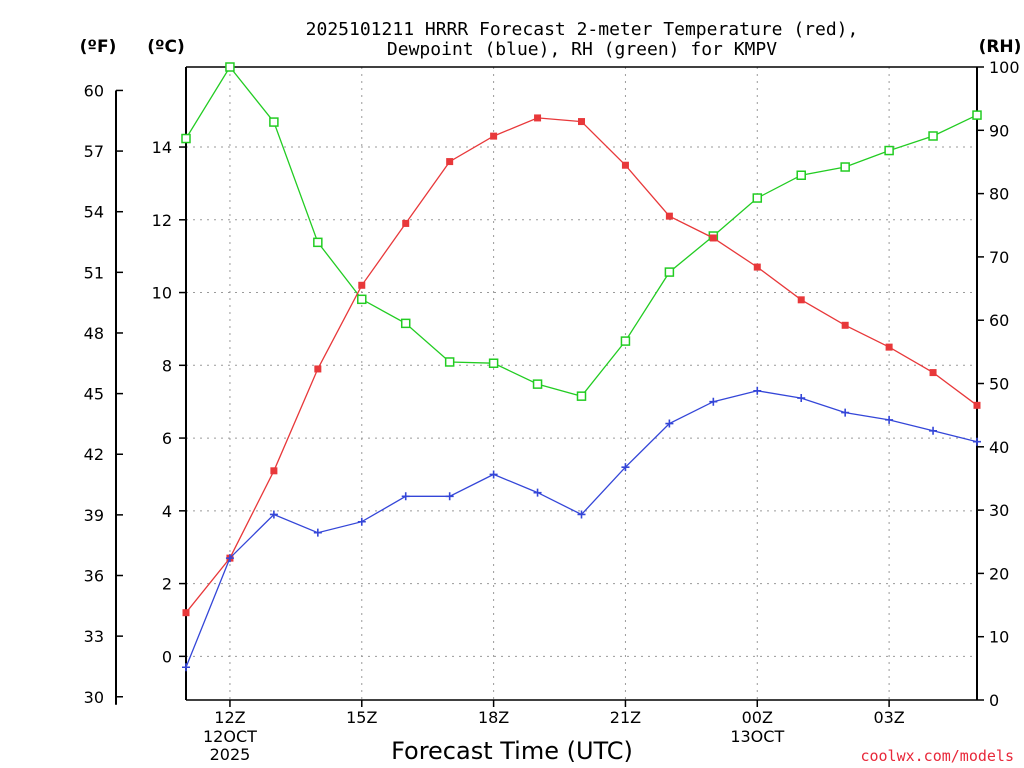  Describe the element at coordinates (493, 717) in the screenshot. I see `x-tick-label: 18Z` at that location.